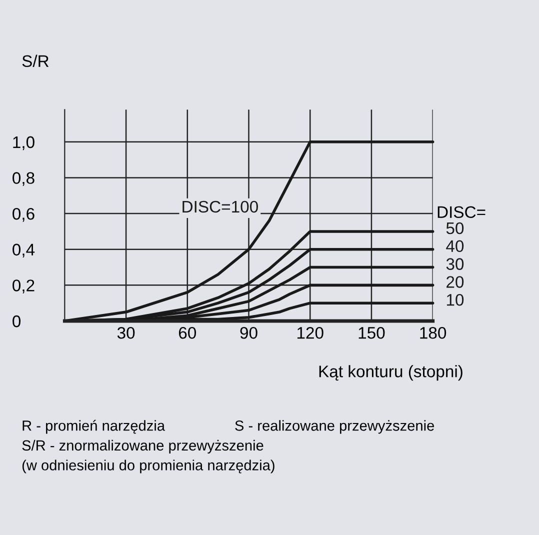  I want to click on y-tick-label: 0,2, so click(23, 287).